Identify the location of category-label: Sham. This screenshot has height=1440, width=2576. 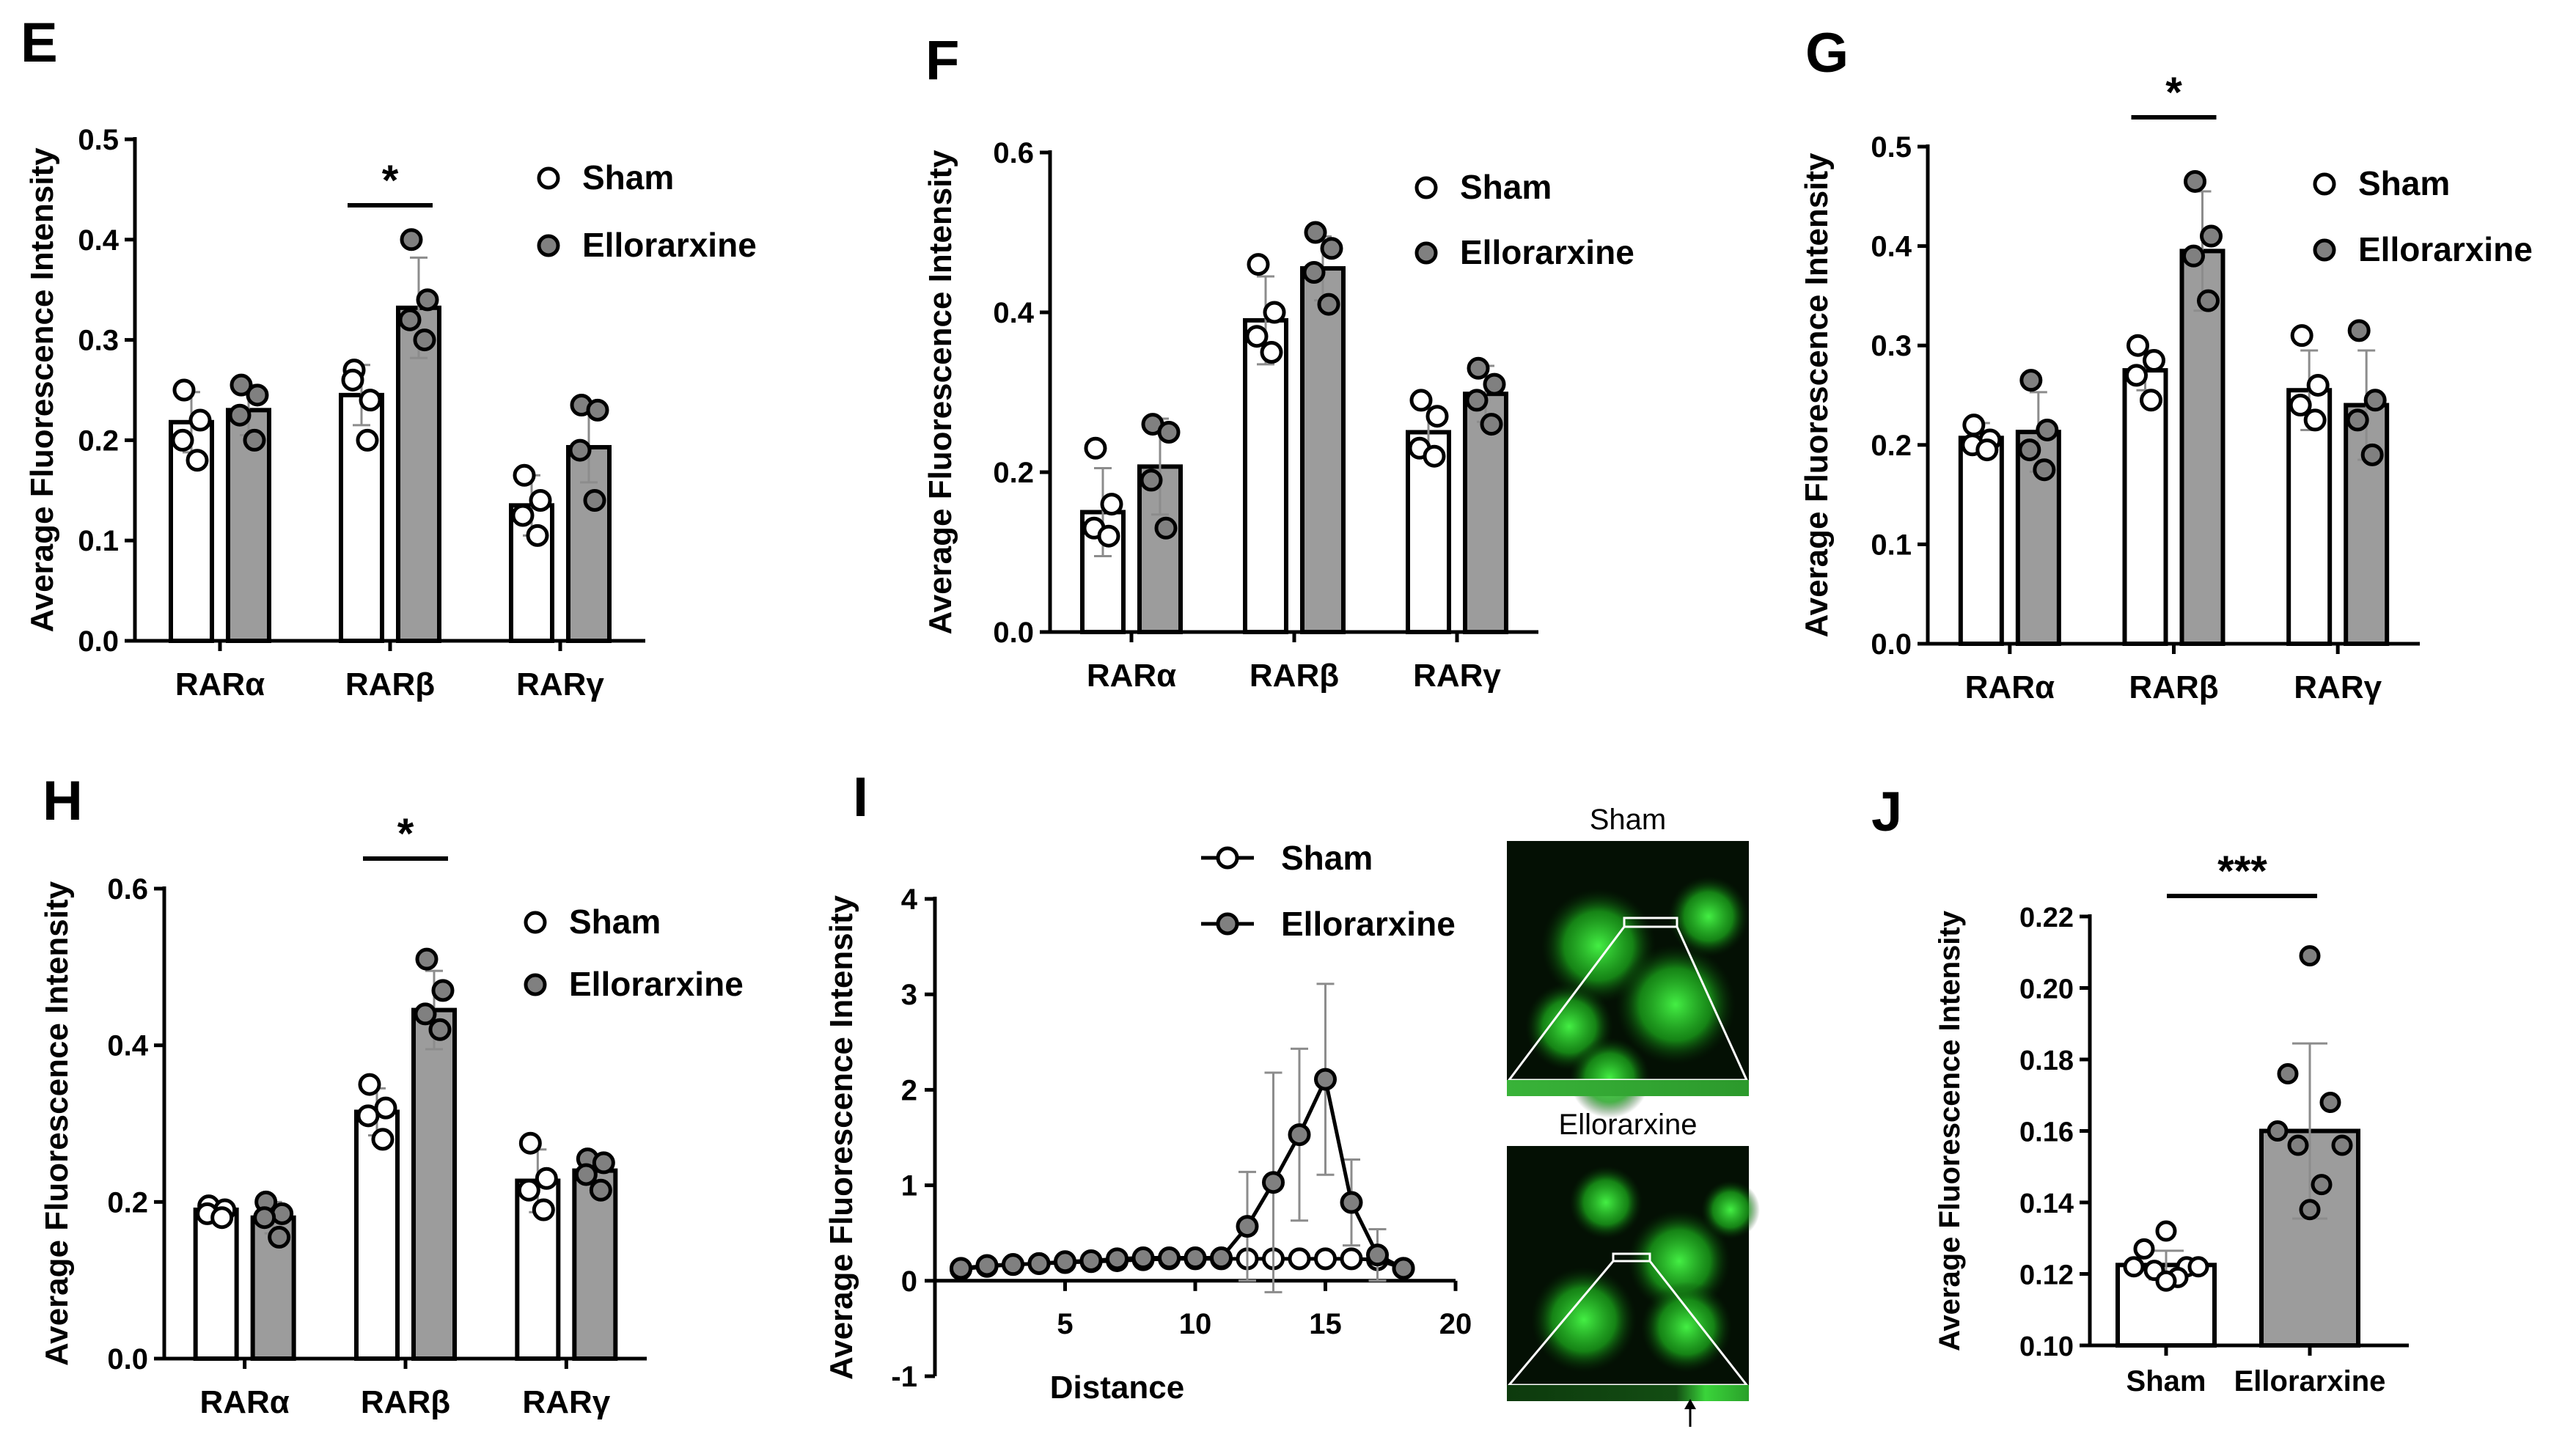
(2167, 1381).